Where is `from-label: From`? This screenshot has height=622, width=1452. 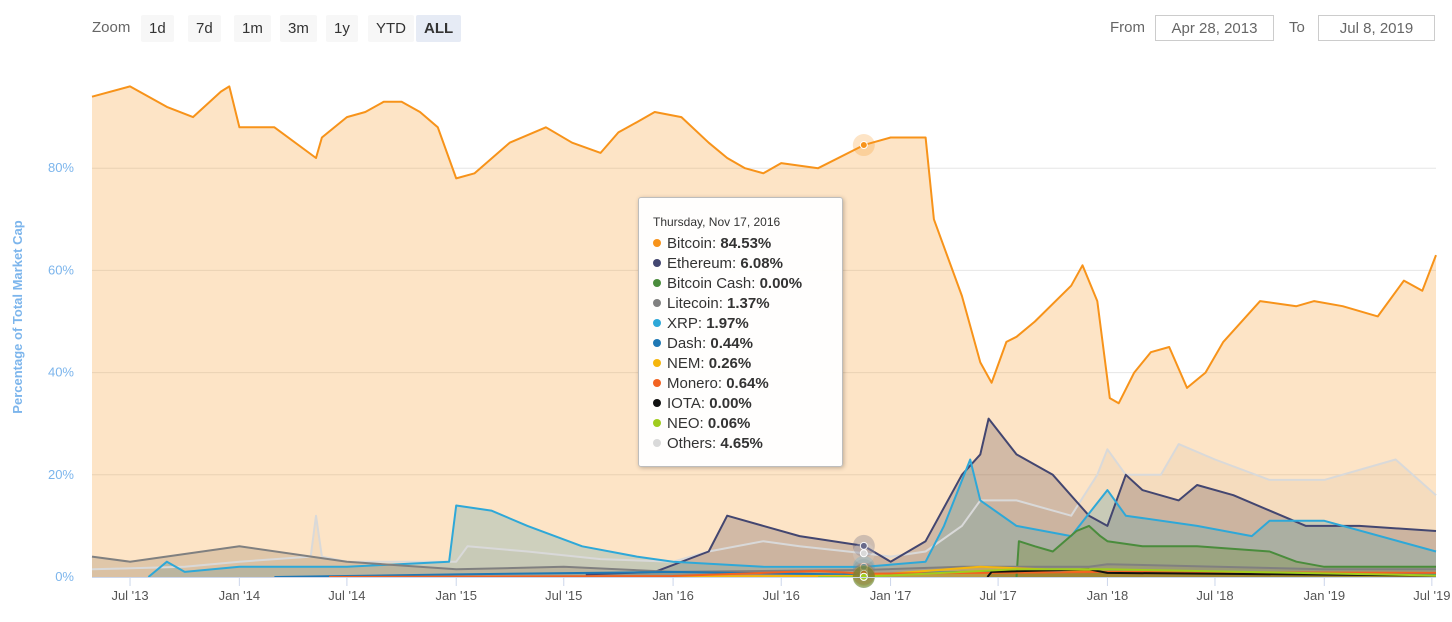 from-label: From is located at coordinates (1127, 27).